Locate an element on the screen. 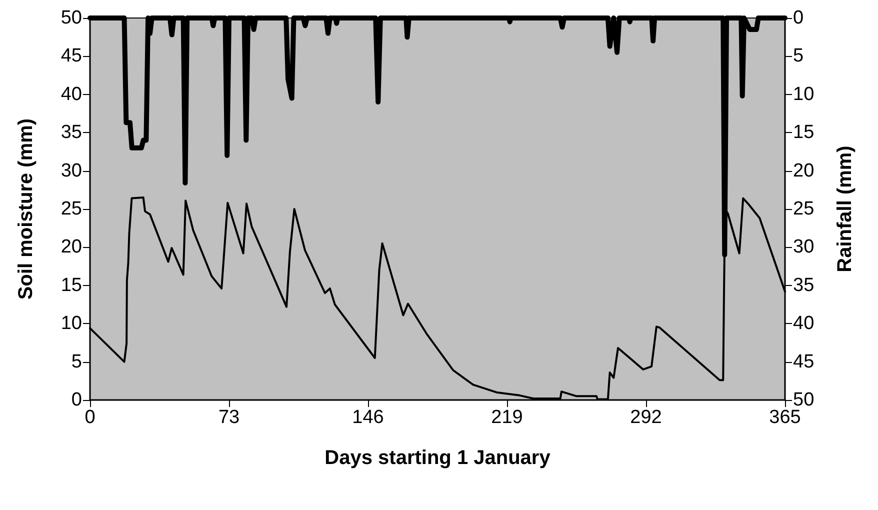 This screenshot has width=878, height=510. y2-tick-label: 45 is located at coordinates (803, 361).